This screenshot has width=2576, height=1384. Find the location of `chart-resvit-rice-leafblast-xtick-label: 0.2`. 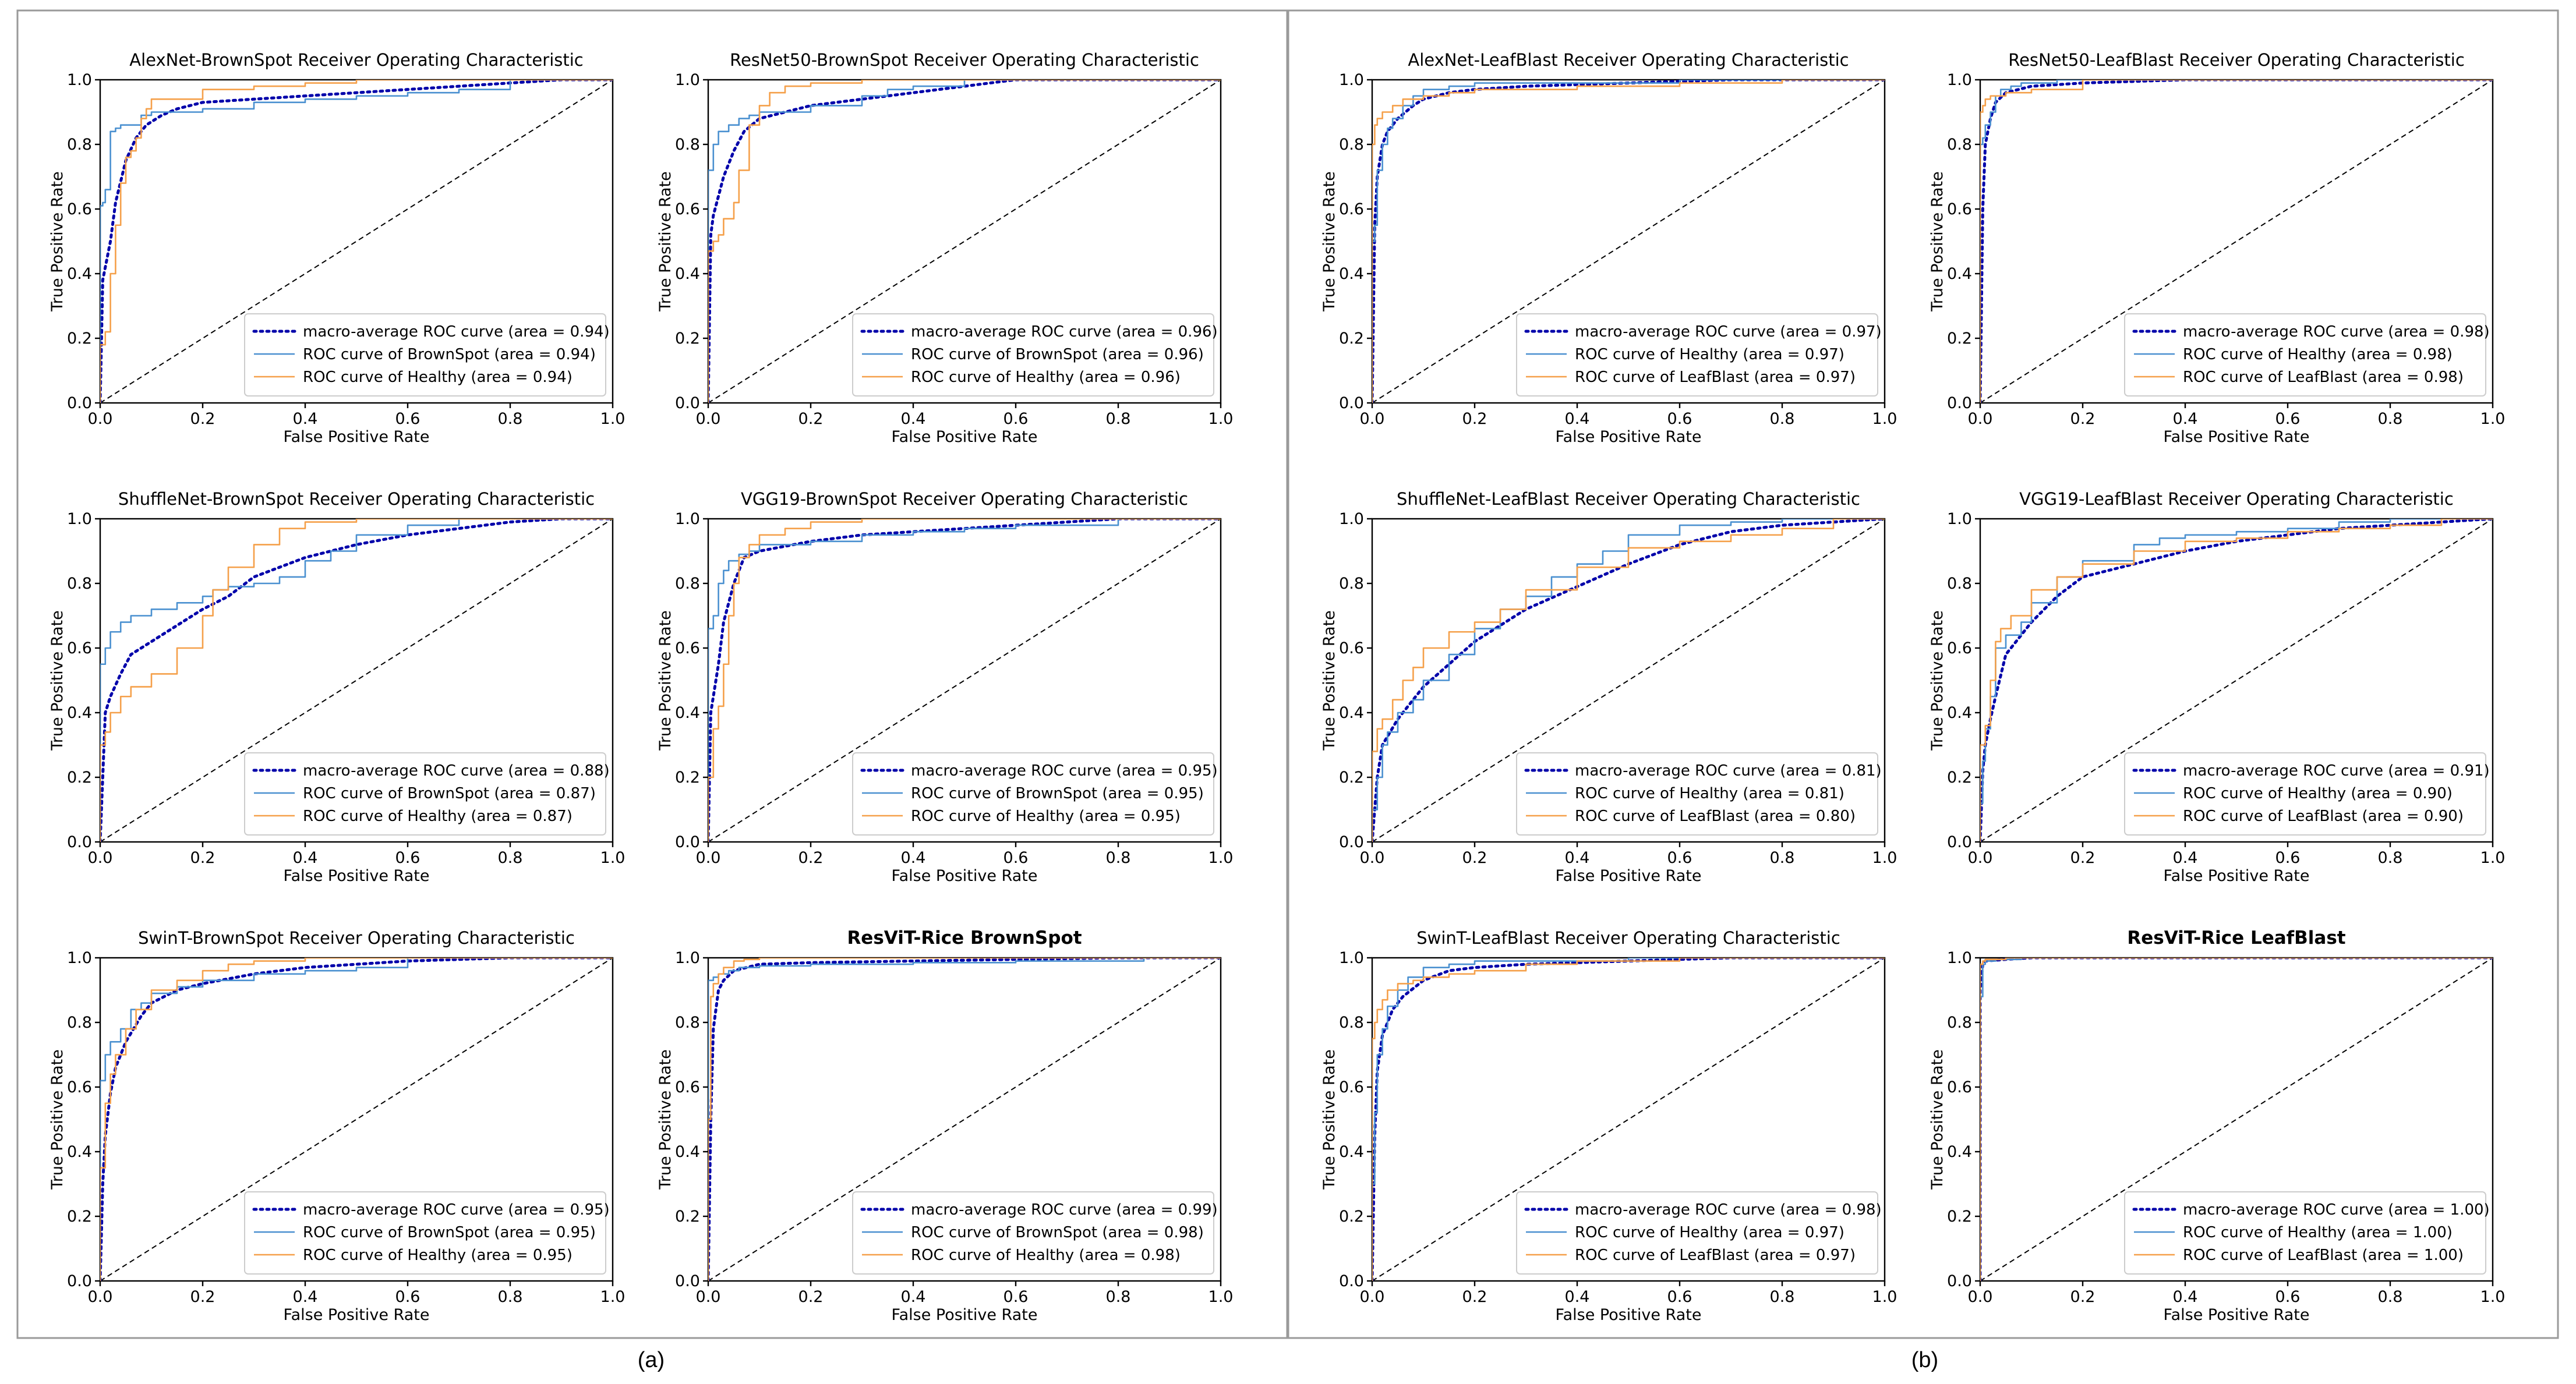

chart-resvit-rice-leafblast-xtick-label: 0.2 is located at coordinates (2083, 1297).